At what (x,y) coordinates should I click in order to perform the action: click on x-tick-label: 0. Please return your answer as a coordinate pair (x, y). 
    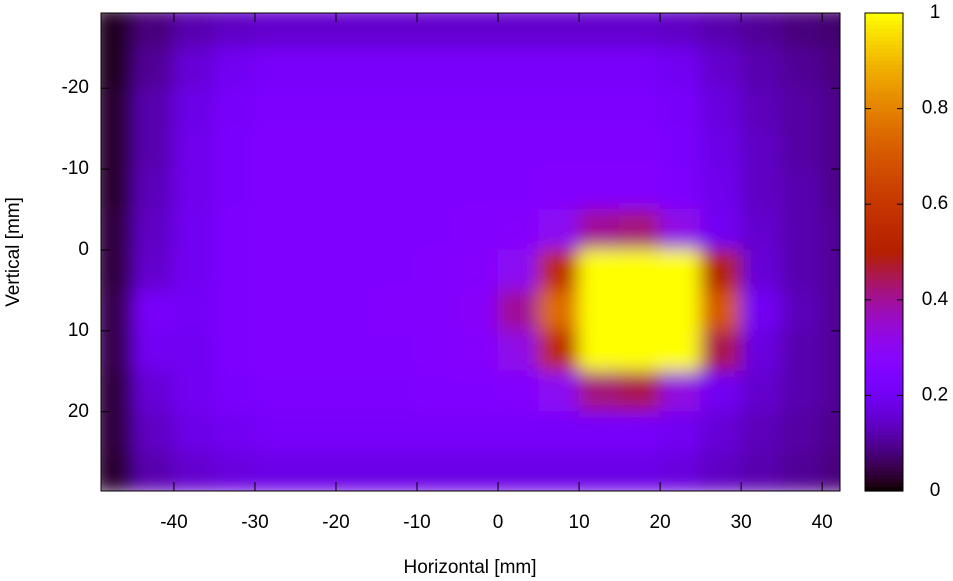
    Looking at the image, I should click on (498, 522).